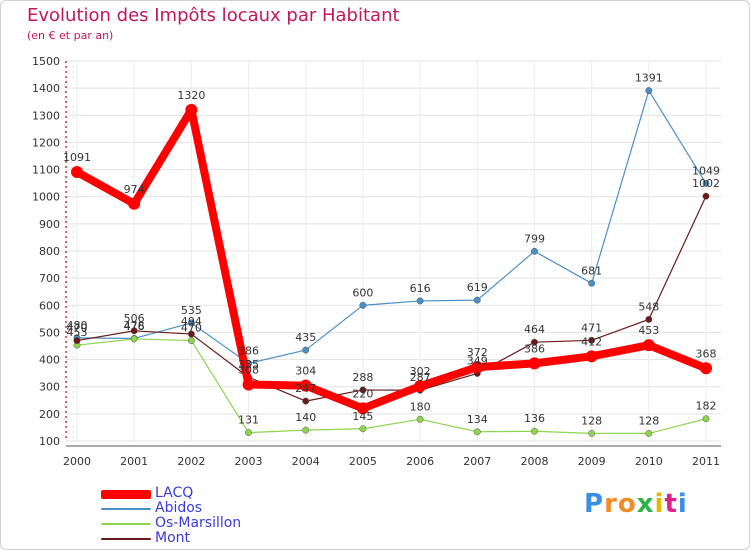 Image resolution: width=750 pixels, height=550 pixels. Describe the element at coordinates (49, 224) in the screenshot. I see `y-tick-label: 900` at that location.